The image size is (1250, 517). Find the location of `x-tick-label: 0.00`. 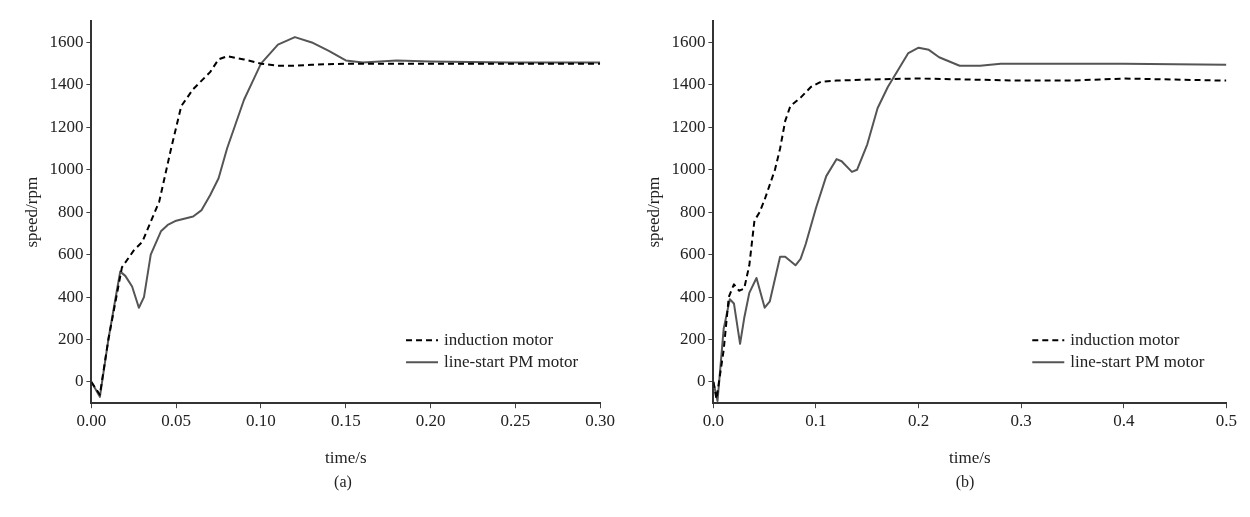

x-tick-label: 0.00 is located at coordinates (91, 420).